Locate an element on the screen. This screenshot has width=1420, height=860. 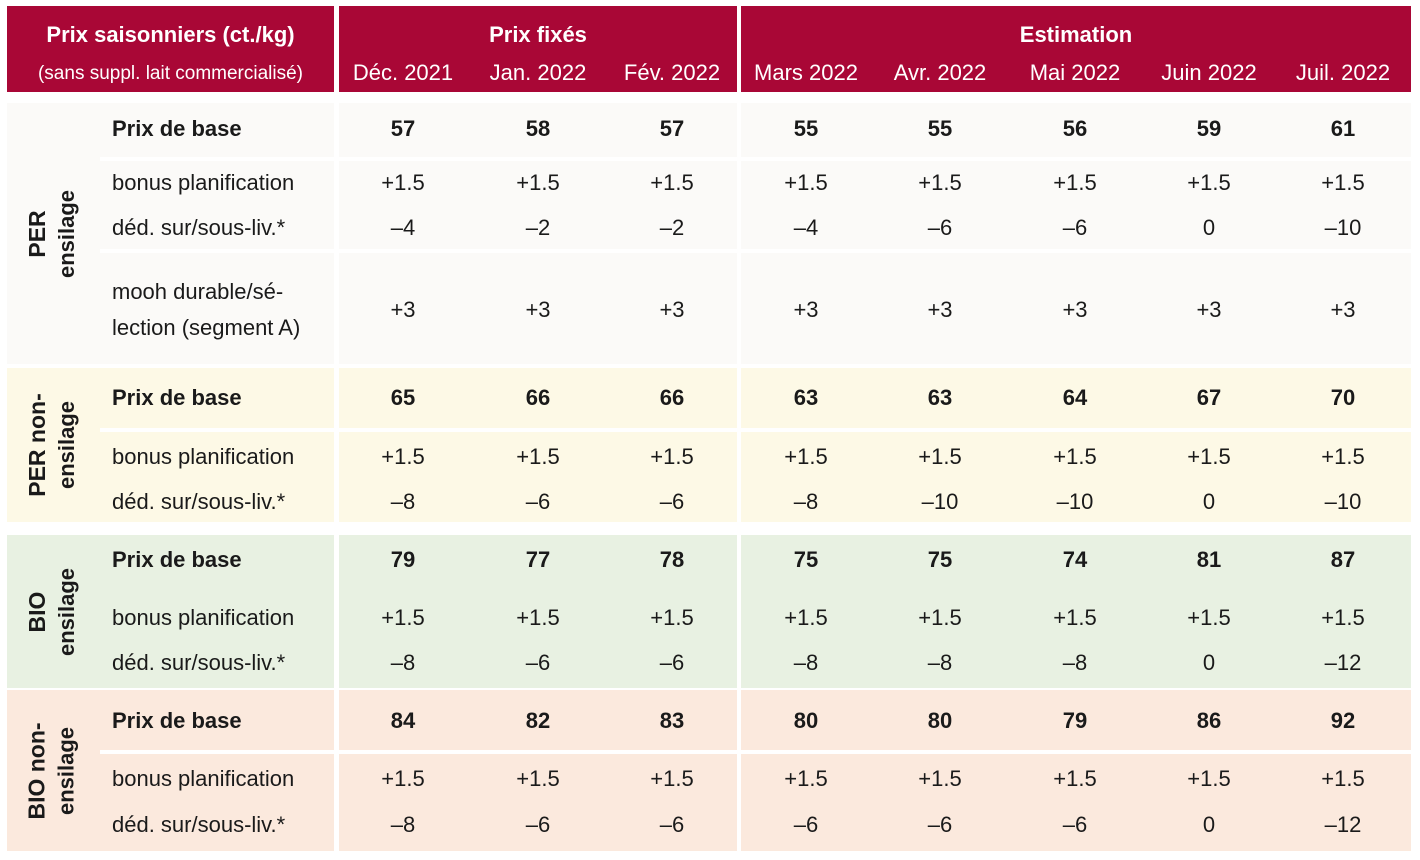
value-cell: –12 is located at coordinates (1343, 824).